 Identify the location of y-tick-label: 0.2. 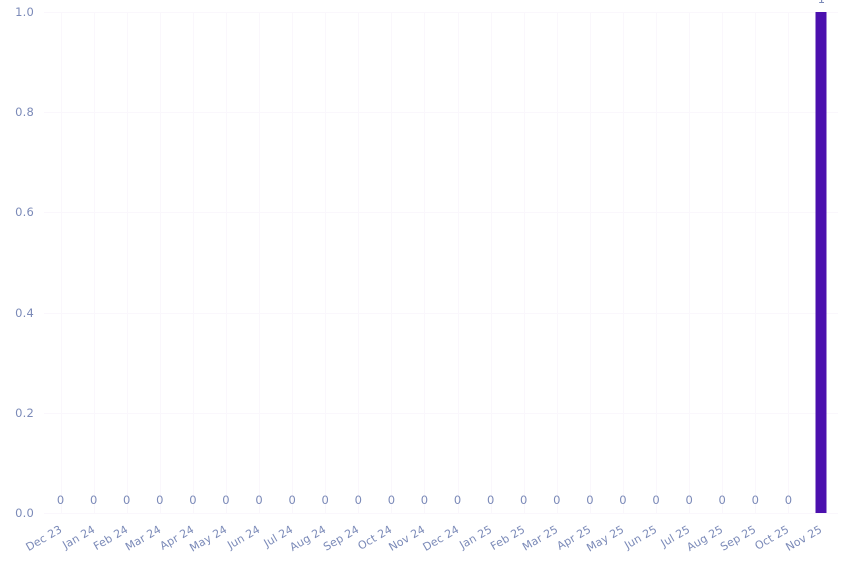
(24, 412).